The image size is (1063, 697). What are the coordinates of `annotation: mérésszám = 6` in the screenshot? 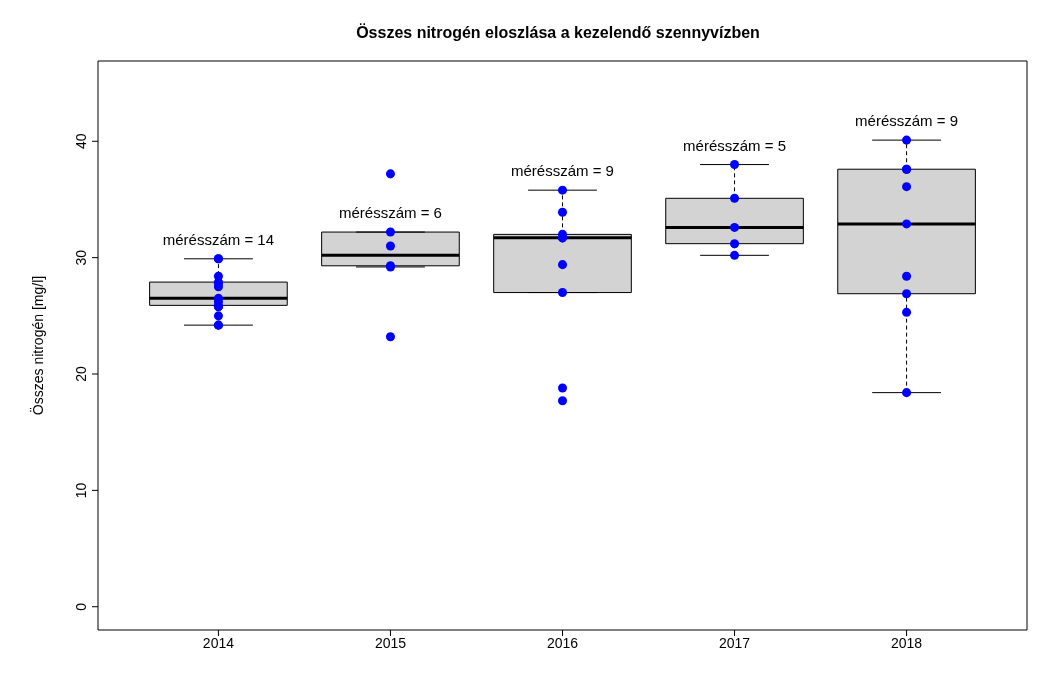 It's located at (390, 213).